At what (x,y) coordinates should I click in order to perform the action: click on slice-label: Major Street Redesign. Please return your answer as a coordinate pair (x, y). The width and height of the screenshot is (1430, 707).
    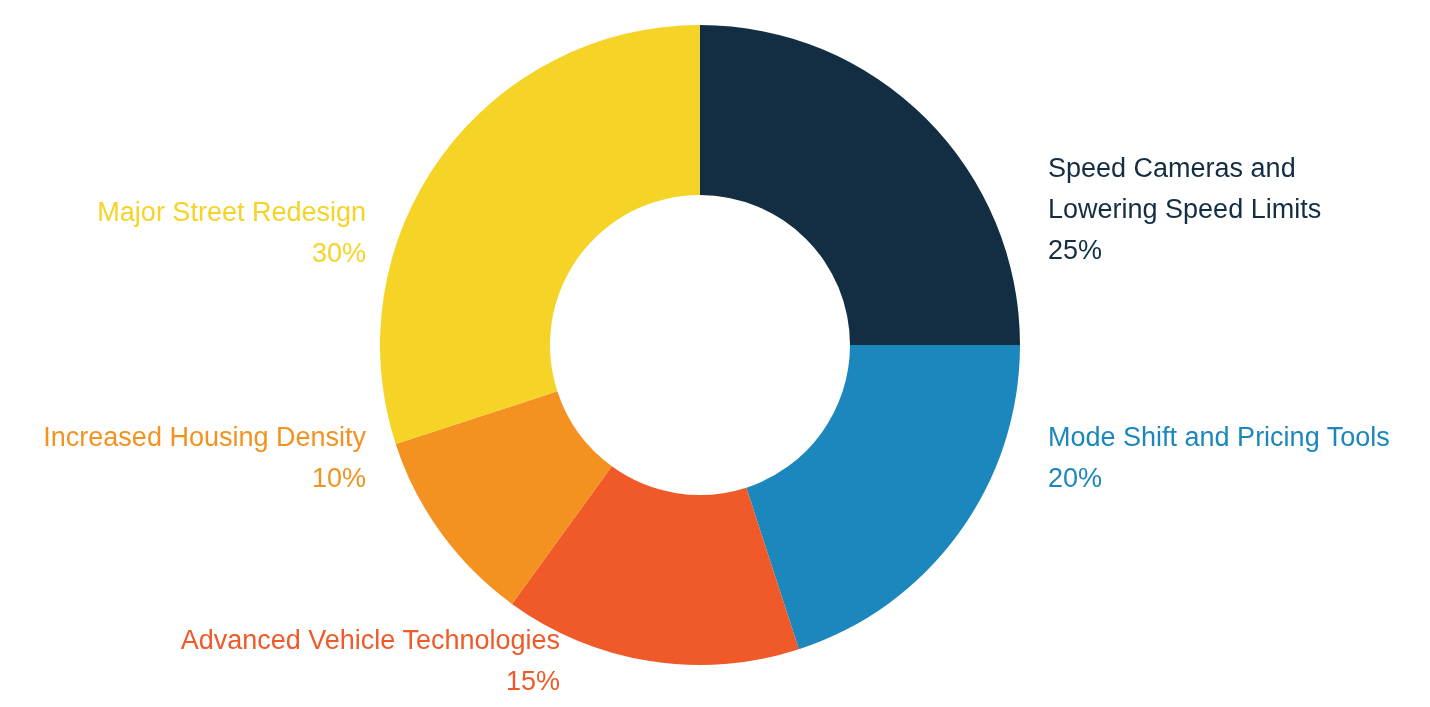
    Looking at the image, I should click on (231, 211).